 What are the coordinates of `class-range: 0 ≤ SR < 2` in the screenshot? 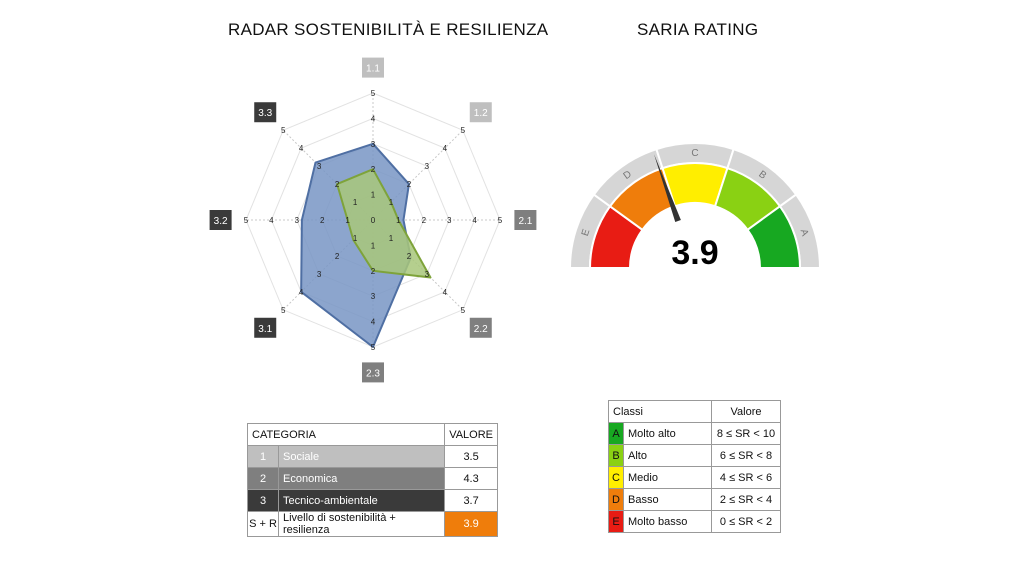 It's located at (746, 521).